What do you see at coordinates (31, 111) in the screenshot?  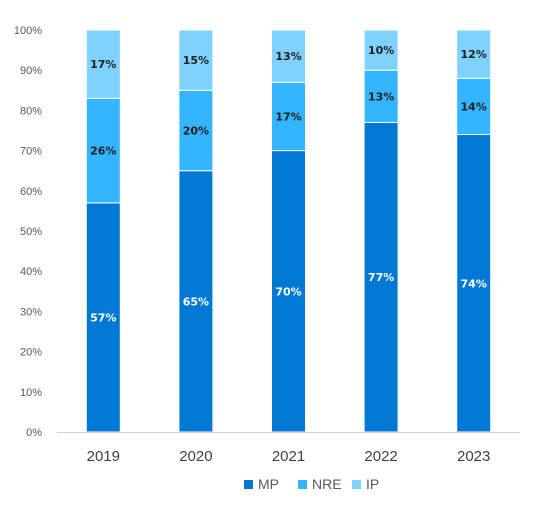 I see `y-tick-label: 80%` at bounding box center [31, 111].